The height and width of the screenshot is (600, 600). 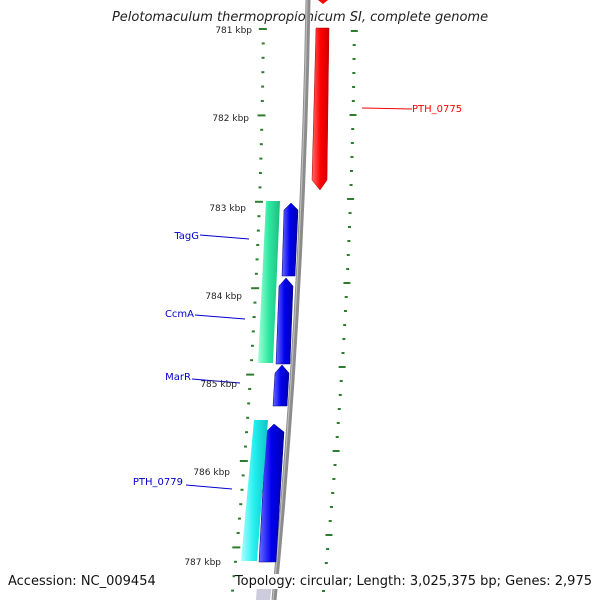 I want to click on genome-backbone-highlight, so click(x=290, y=300).